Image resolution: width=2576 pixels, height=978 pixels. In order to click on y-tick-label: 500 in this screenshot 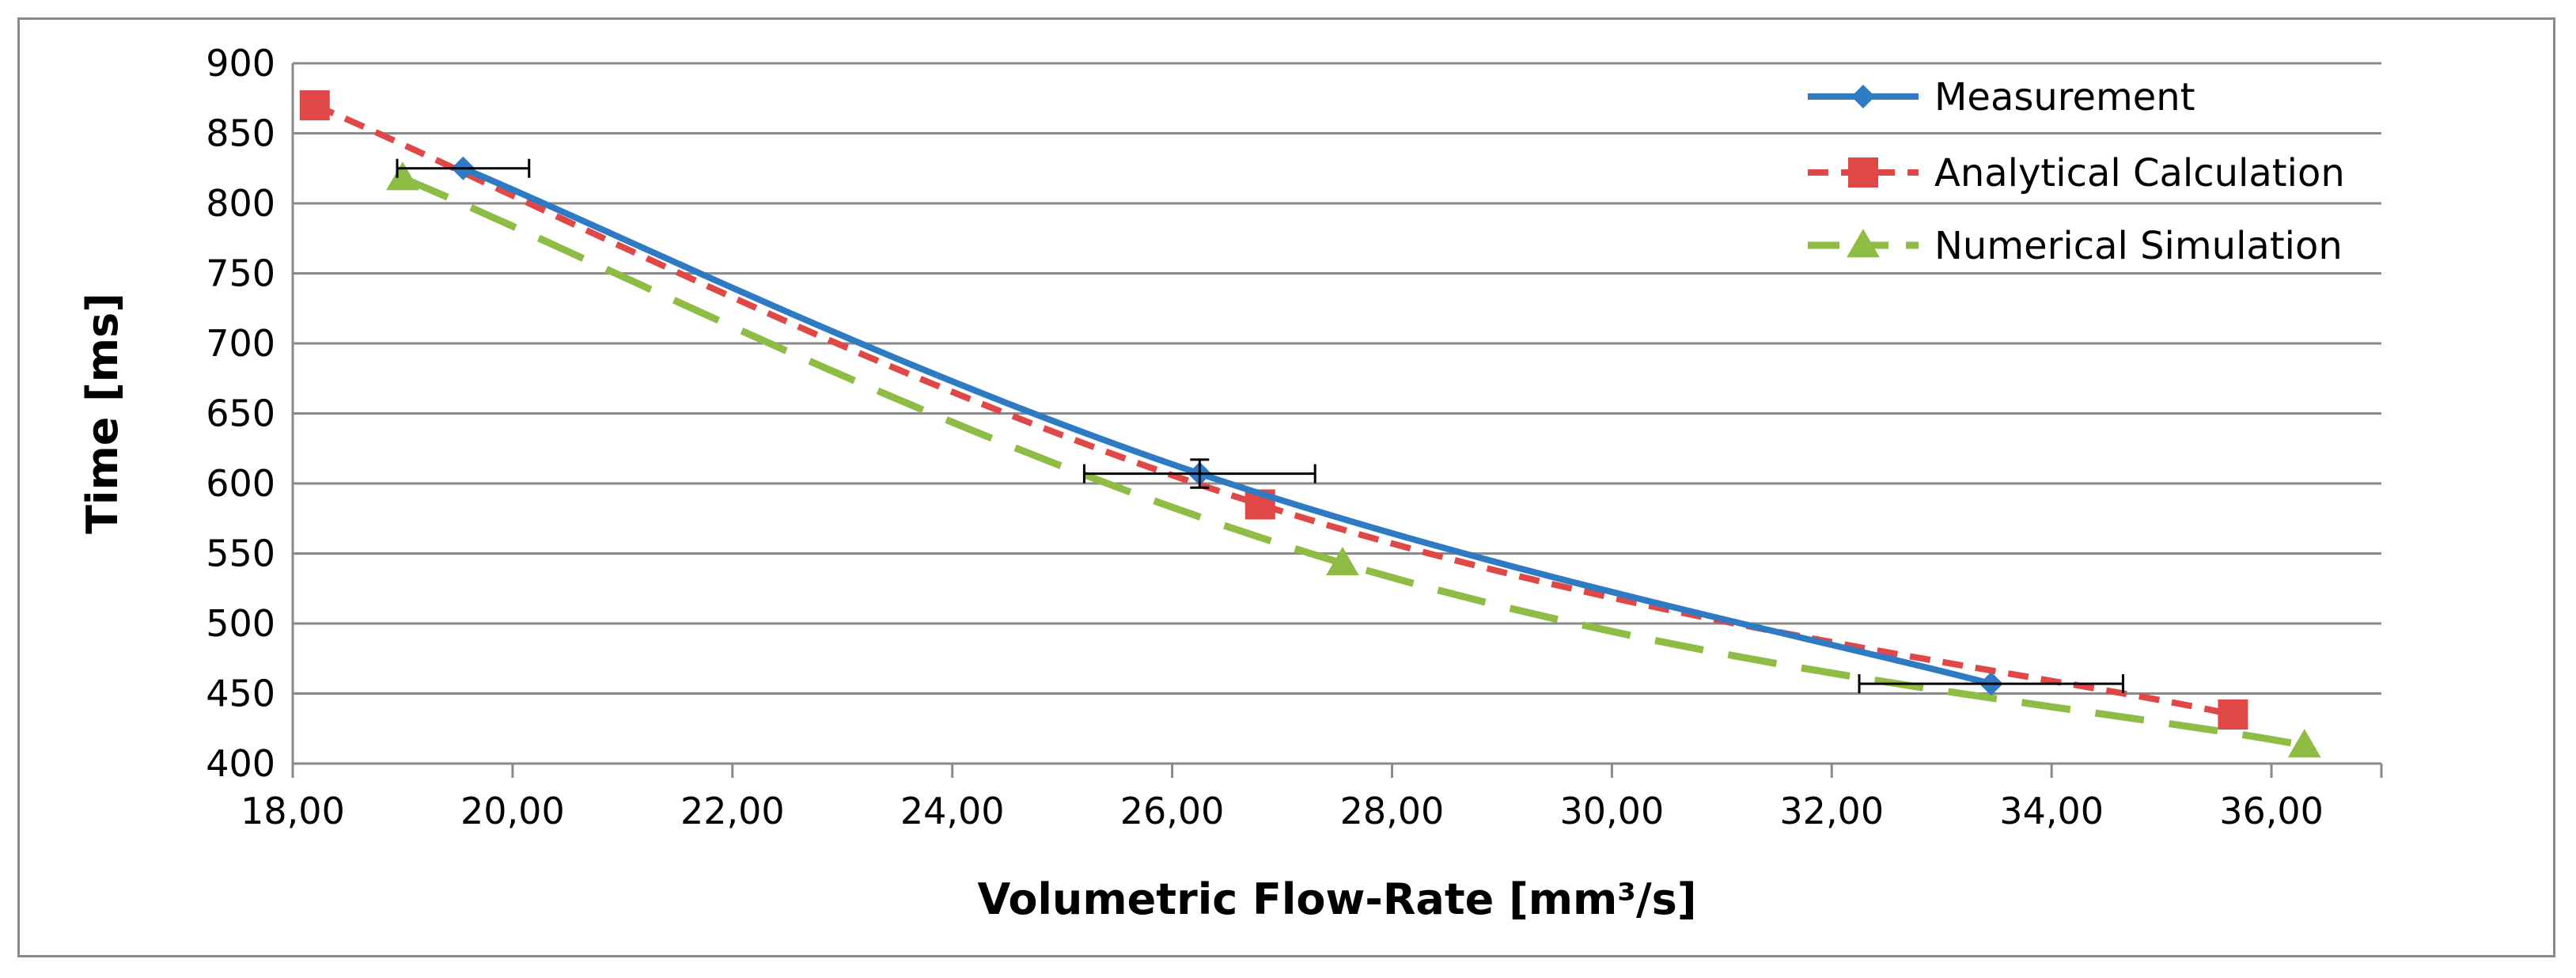, I will do `click(240, 623)`.